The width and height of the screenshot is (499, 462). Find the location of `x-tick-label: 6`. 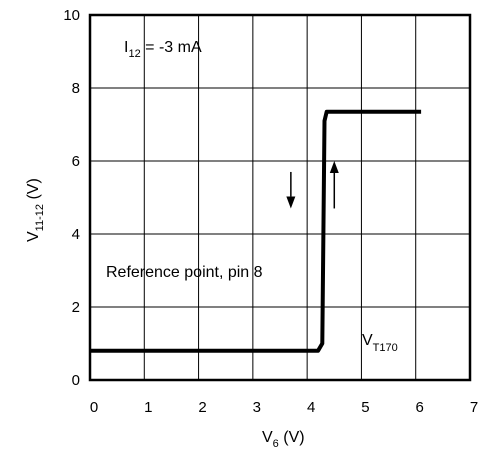

x-tick-label: 6 is located at coordinates (420, 407).